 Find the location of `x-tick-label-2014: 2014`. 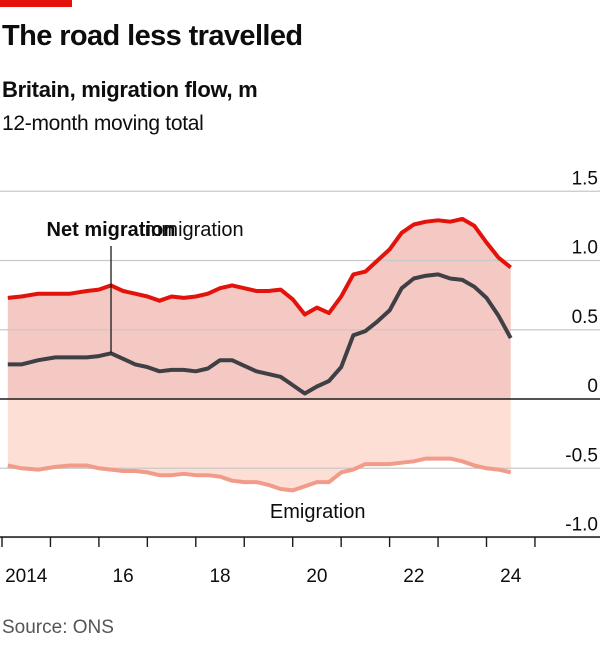

x-tick-label-2014: 2014 is located at coordinates (26, 576).